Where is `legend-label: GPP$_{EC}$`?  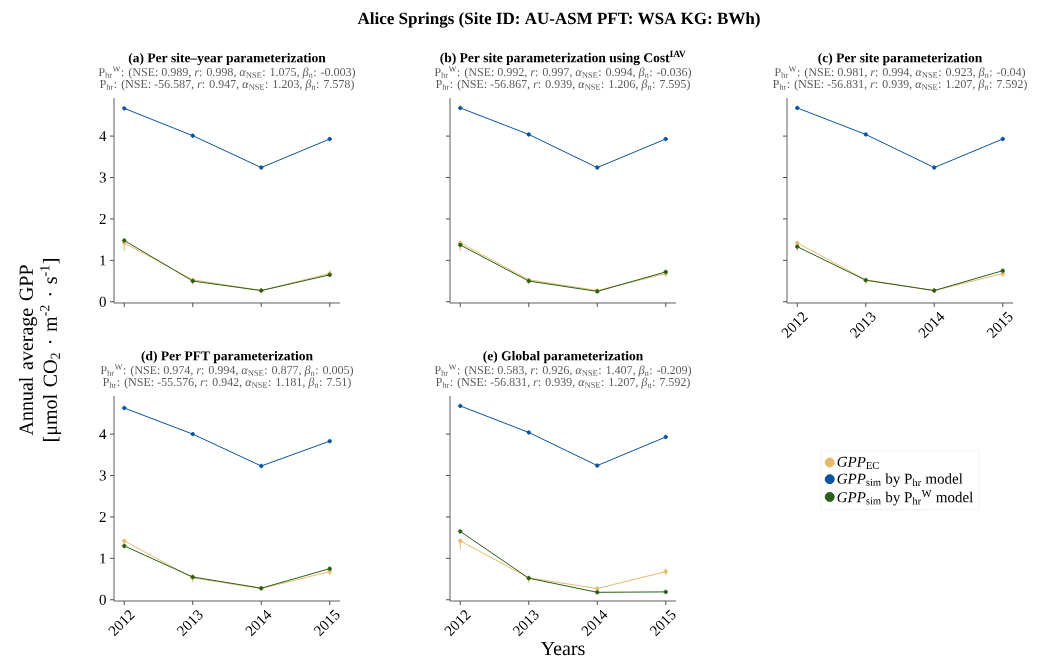 legend-label: GPP$_{EC}$ is located at coordinates (858, 462).